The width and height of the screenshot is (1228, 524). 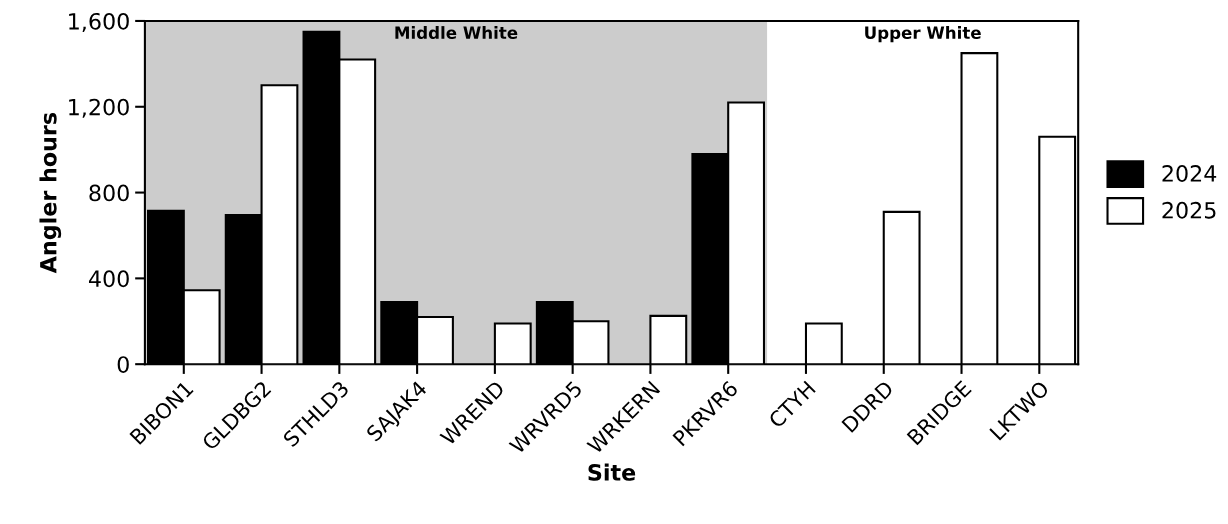 What do you see at coordinates (108, 279) in the screenshot?
I see `y-tick-label: 400` at bounding box center [108, 279].